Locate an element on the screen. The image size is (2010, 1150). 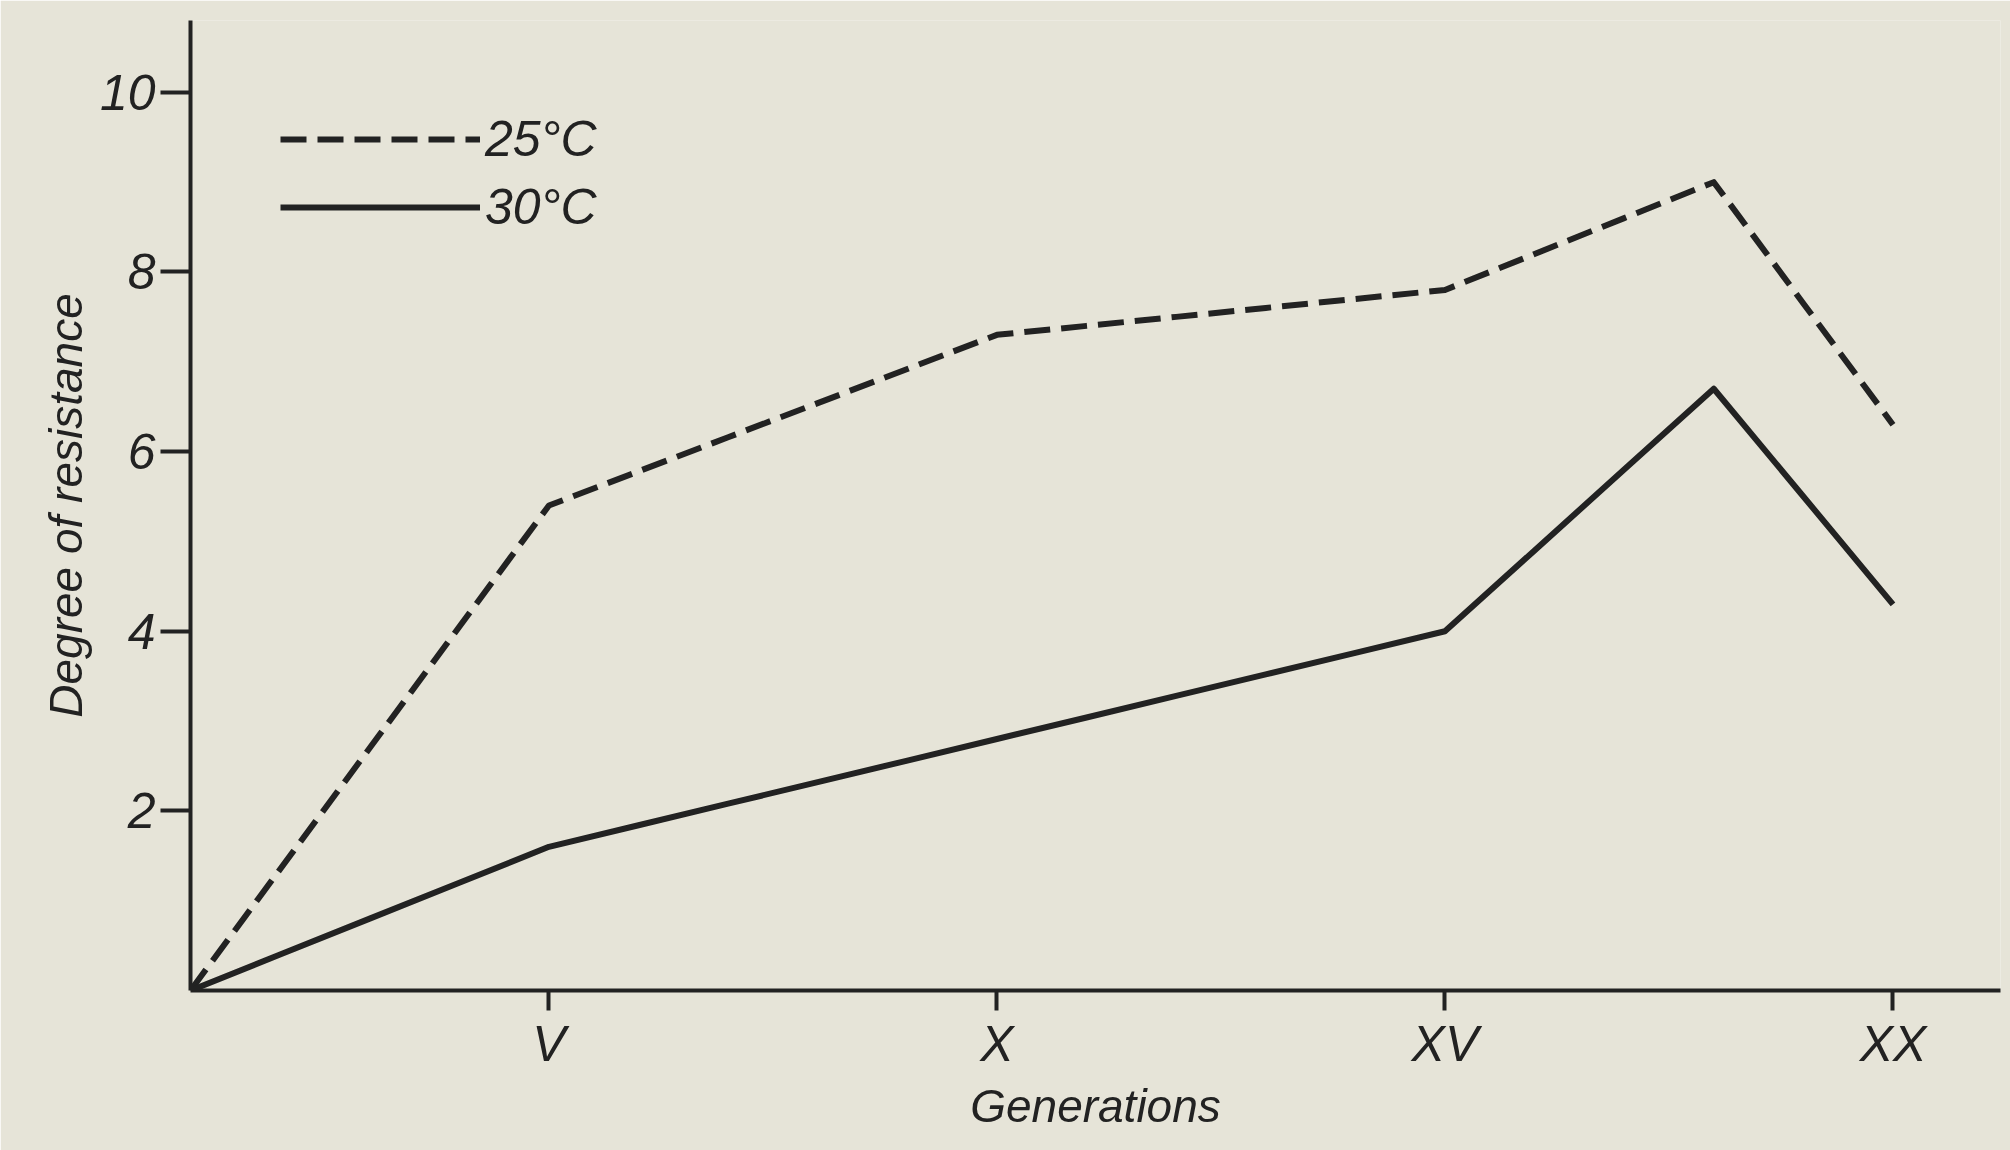
y-tick-label: 10 is located at coordinates (127, 92).